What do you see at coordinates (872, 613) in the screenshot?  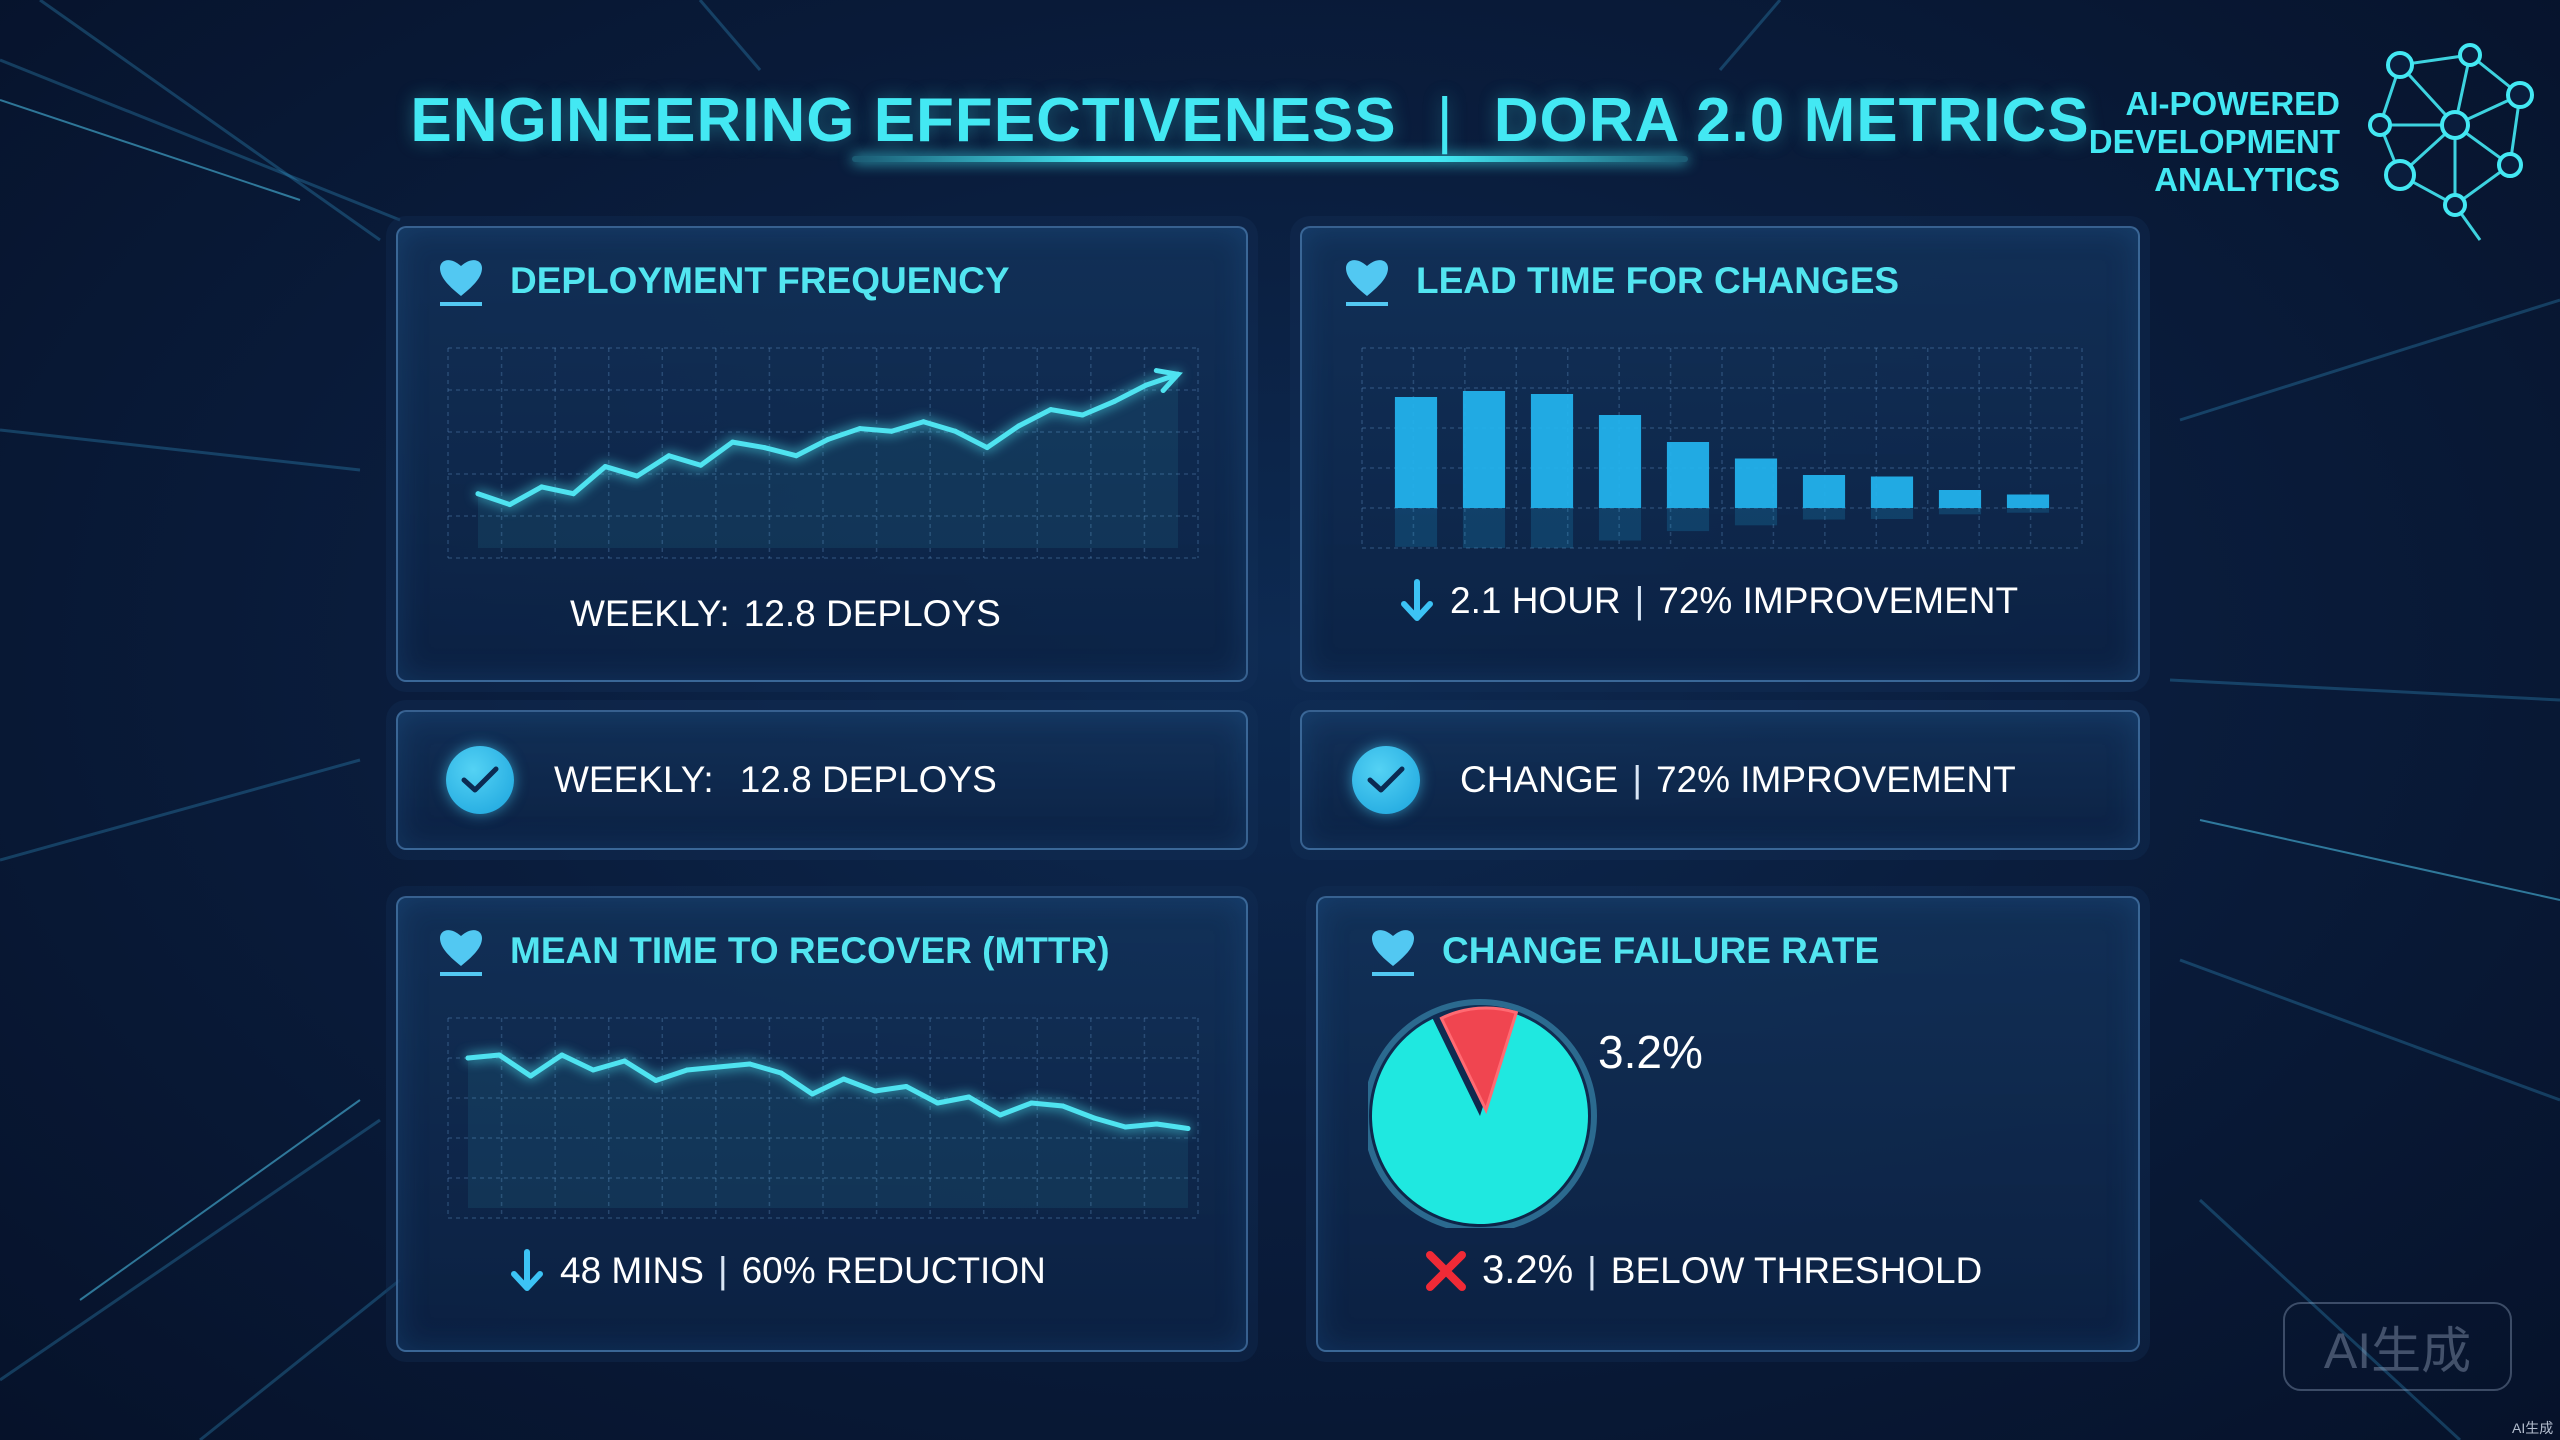 I see `deployment-frequency-footer-value: 12.8 DEPLOYS` at bounding box center [872, 613].